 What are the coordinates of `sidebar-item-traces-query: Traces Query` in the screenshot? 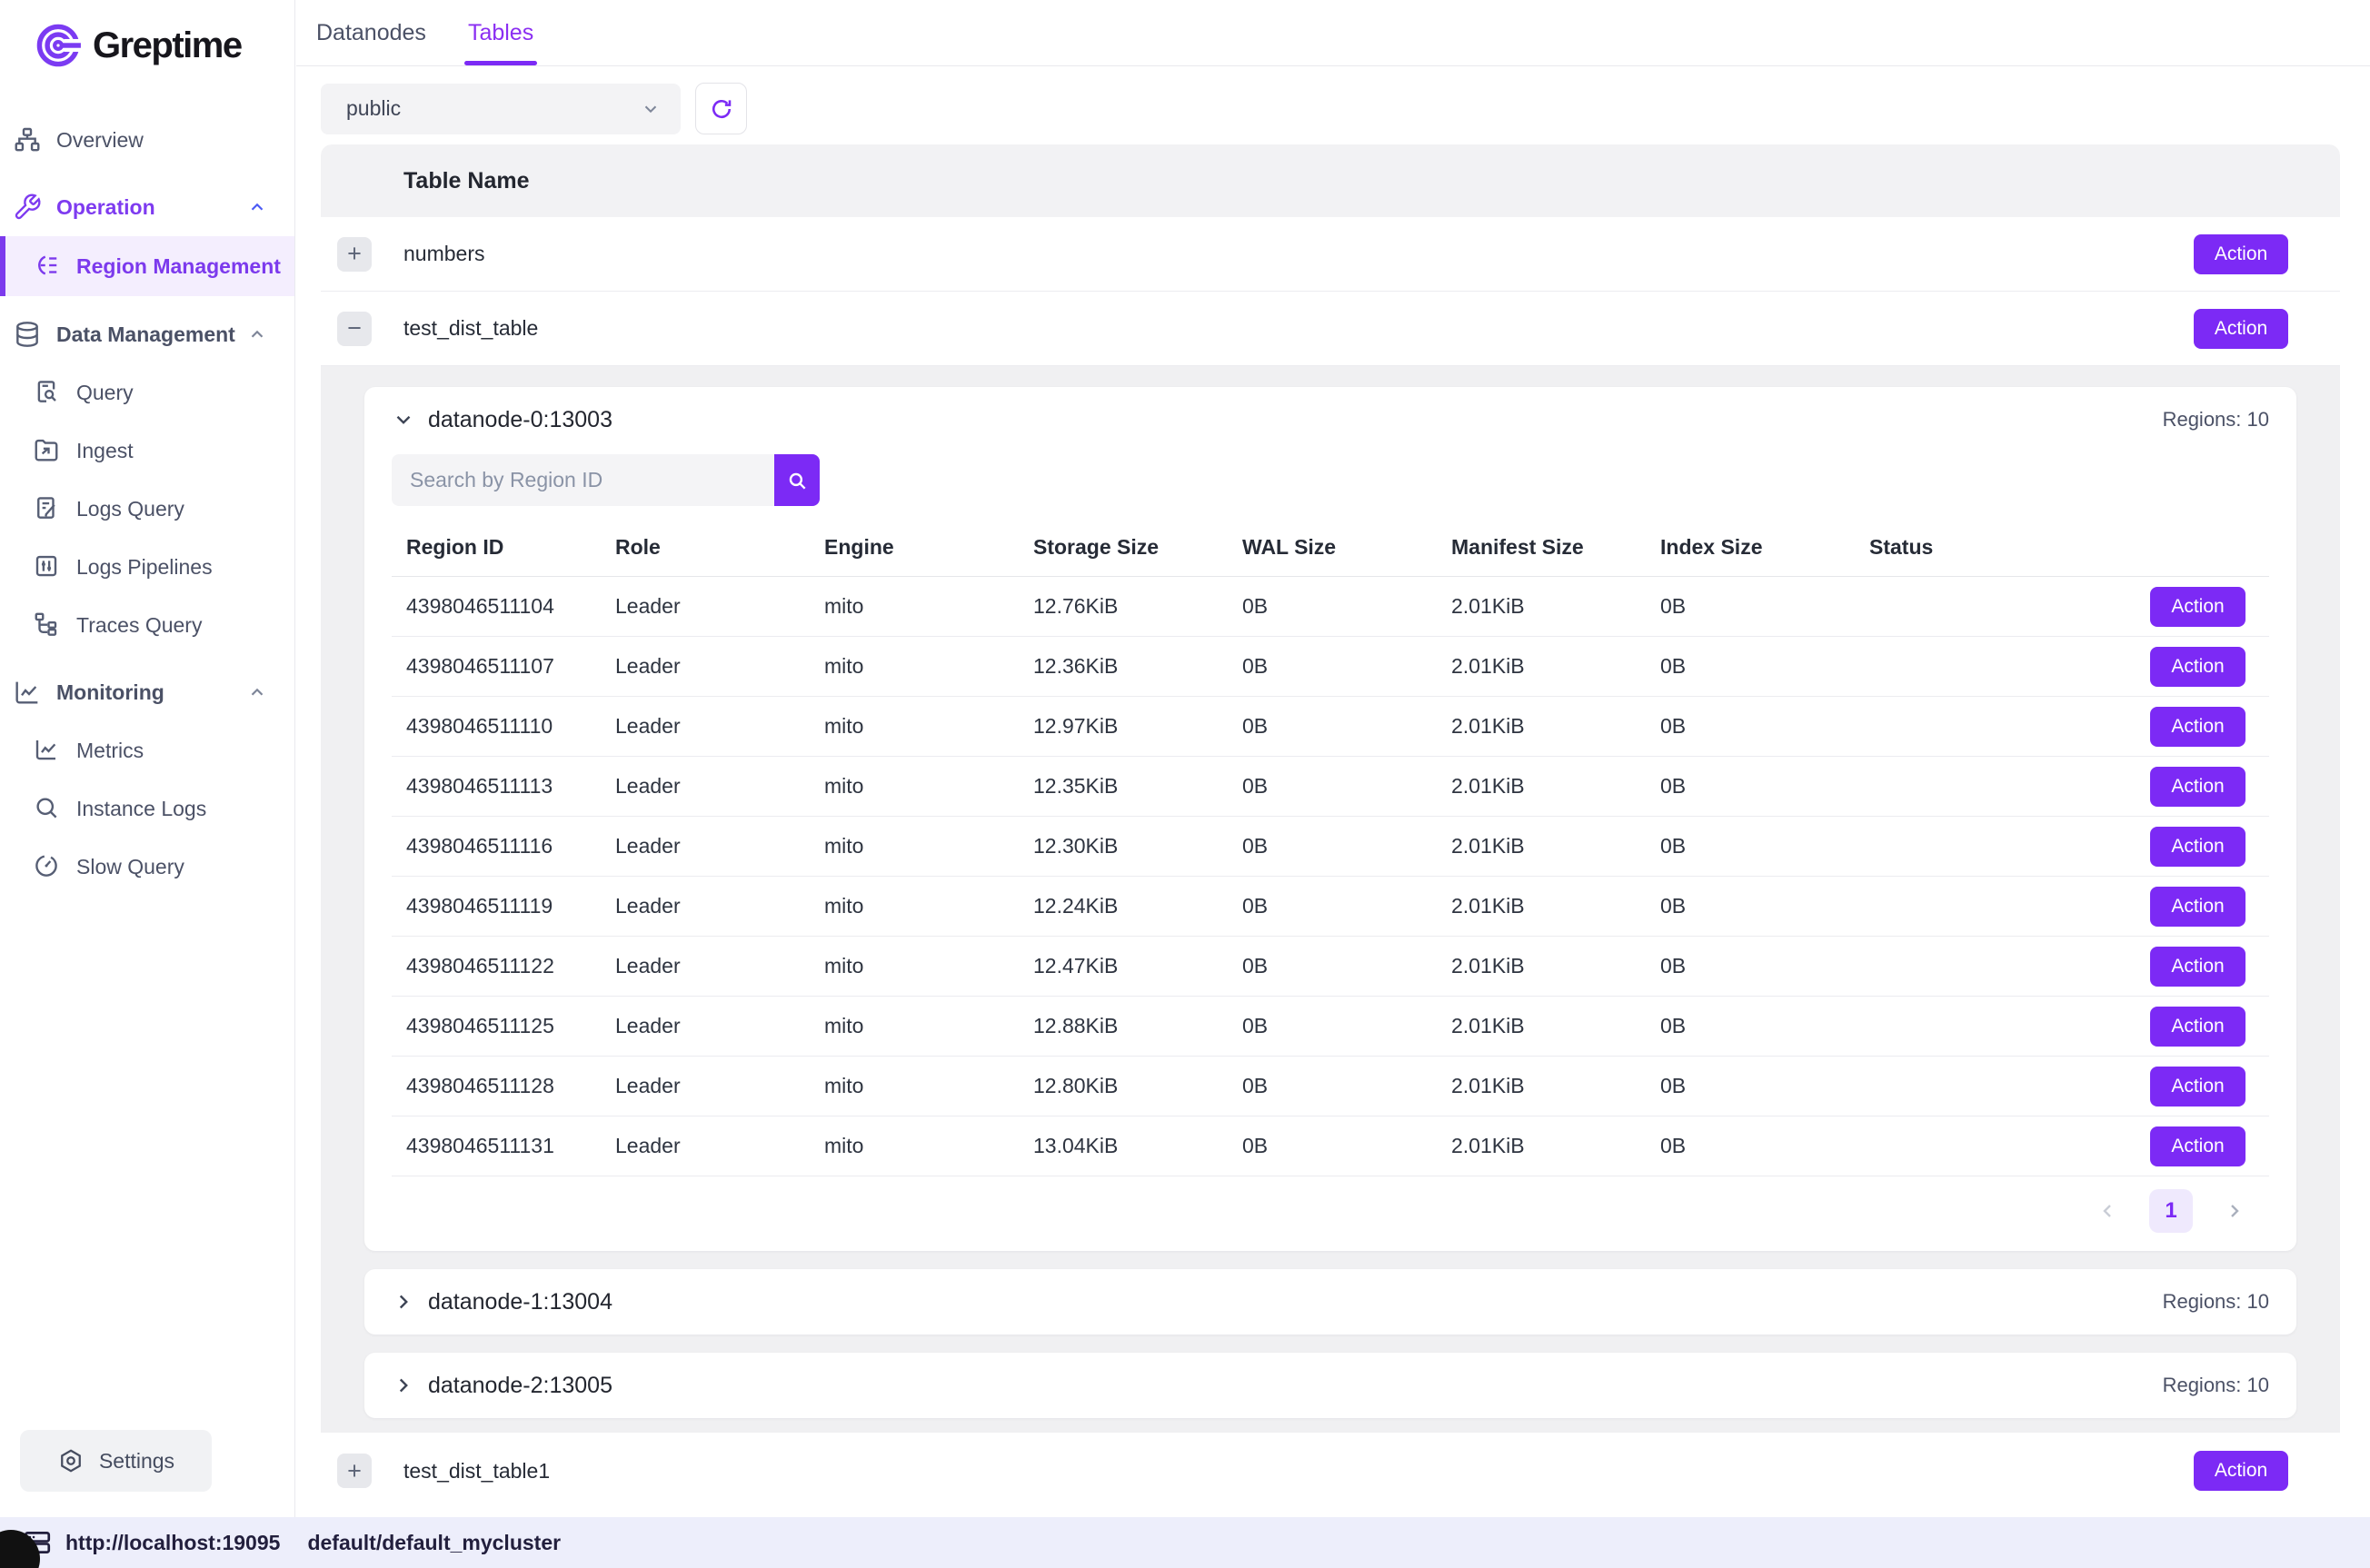 It's located at (147, 625).